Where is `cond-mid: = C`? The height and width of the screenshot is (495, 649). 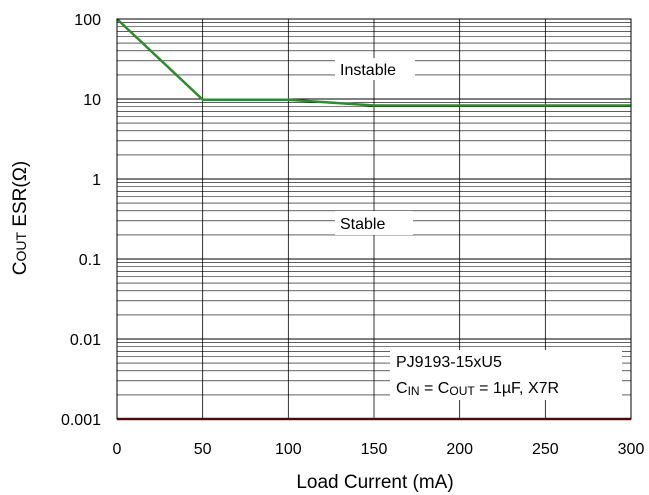
cond-mid: = C is located at coordinates (435, 388).